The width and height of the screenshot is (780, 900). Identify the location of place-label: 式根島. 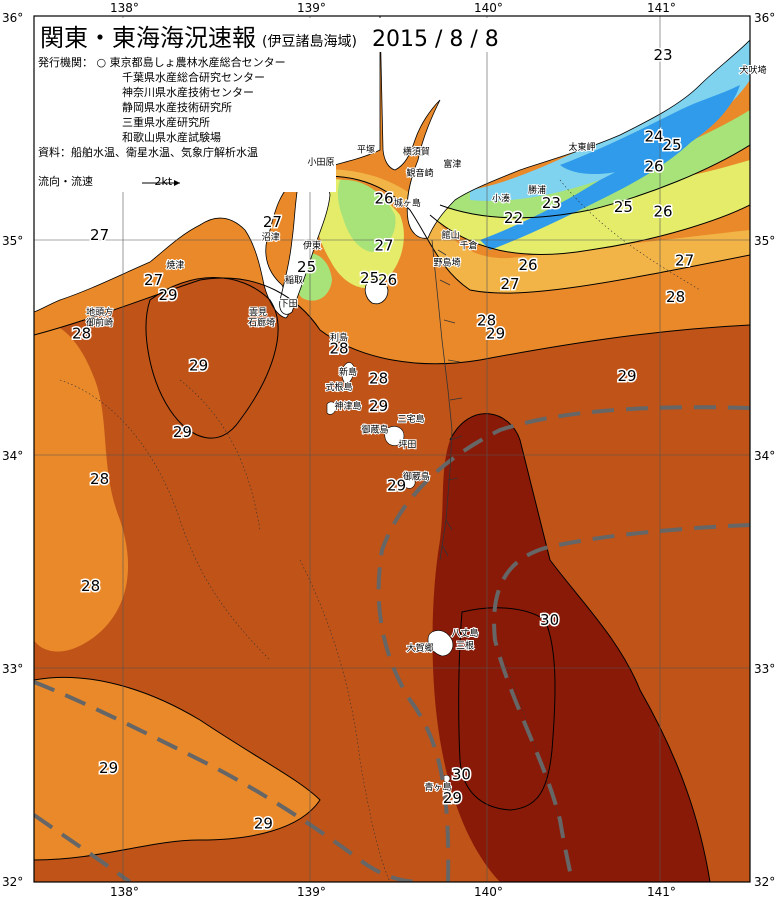
(338, 387).